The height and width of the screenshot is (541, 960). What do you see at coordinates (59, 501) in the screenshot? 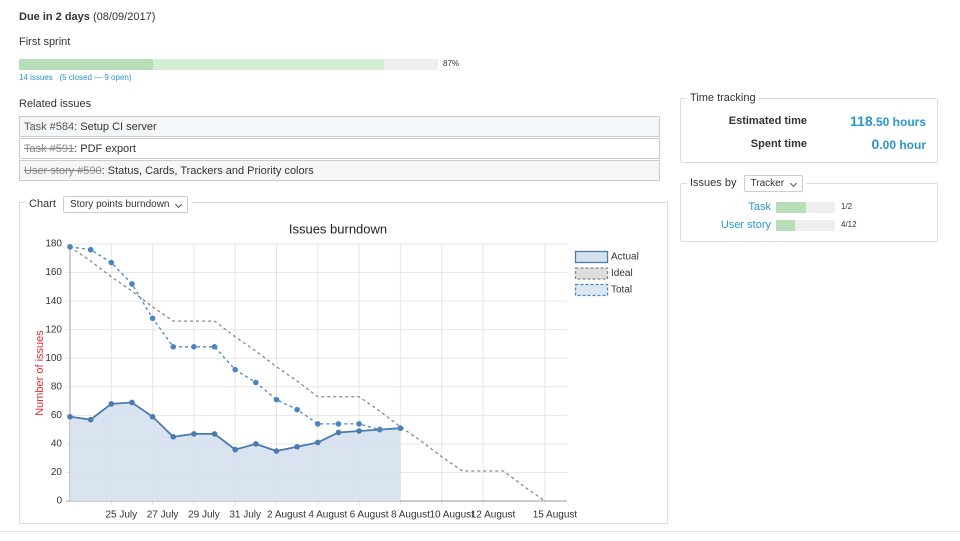
I see `y-tick-label: 0` at bounding box center [59, 501].